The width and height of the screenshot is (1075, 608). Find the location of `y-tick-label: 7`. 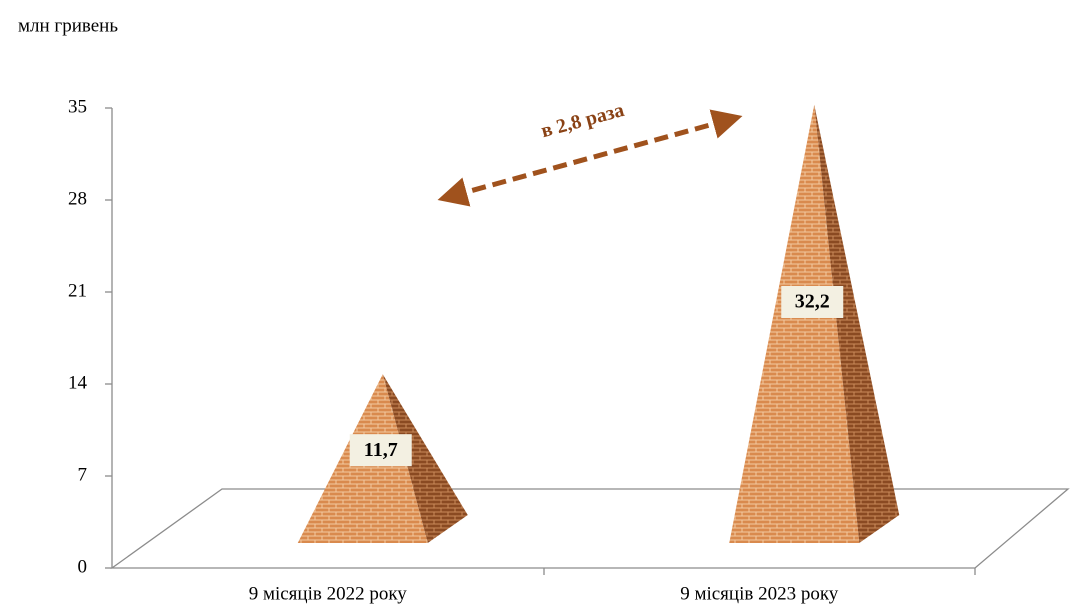

y-tick-label: 7 is located at coordinates (83, 474).